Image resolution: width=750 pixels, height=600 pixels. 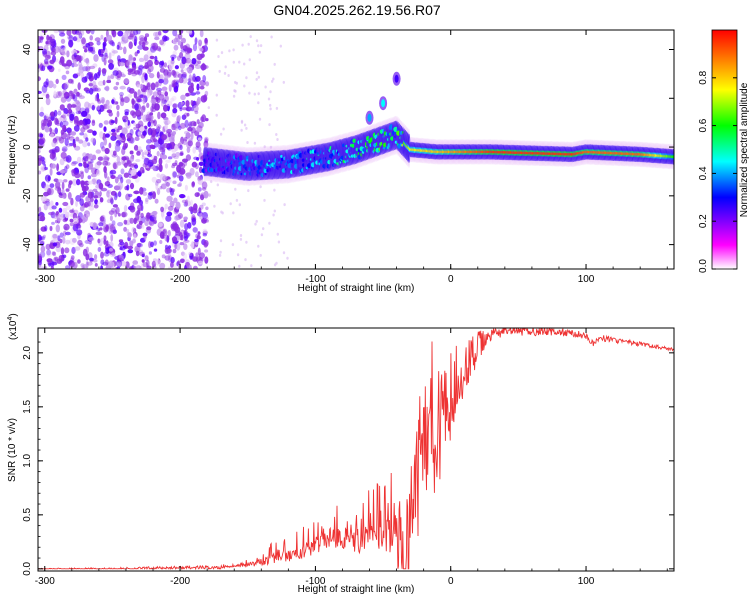 I want to click on secondary-blob-core, so click(x=383, y=103).